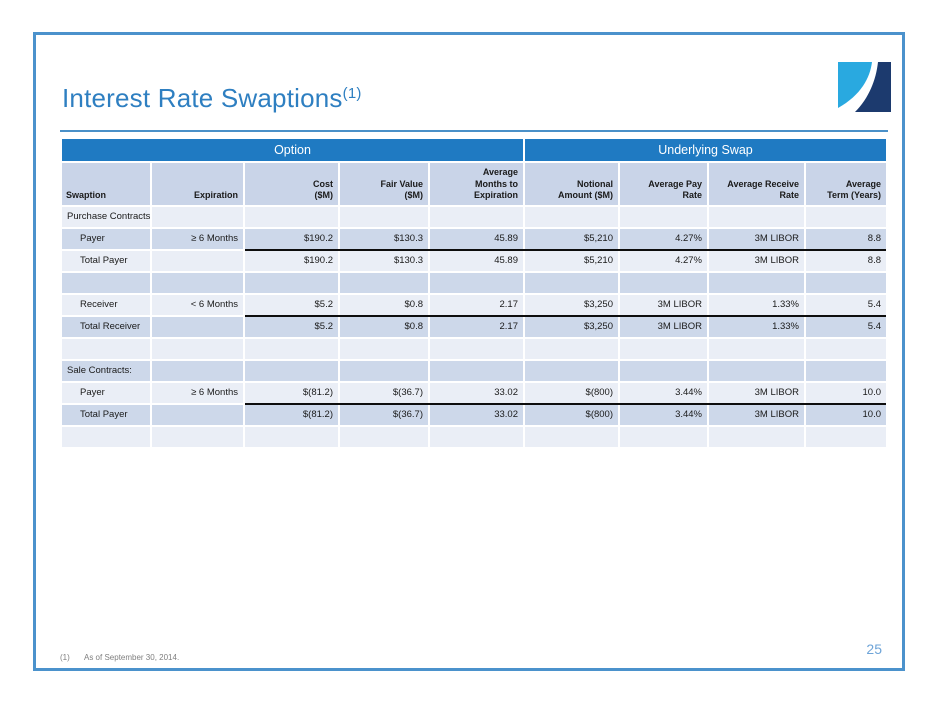 The width and height of the screenshot is (940, 705). I want to click on footnote: (1) As of September 30, 2014., so click(119, 657).